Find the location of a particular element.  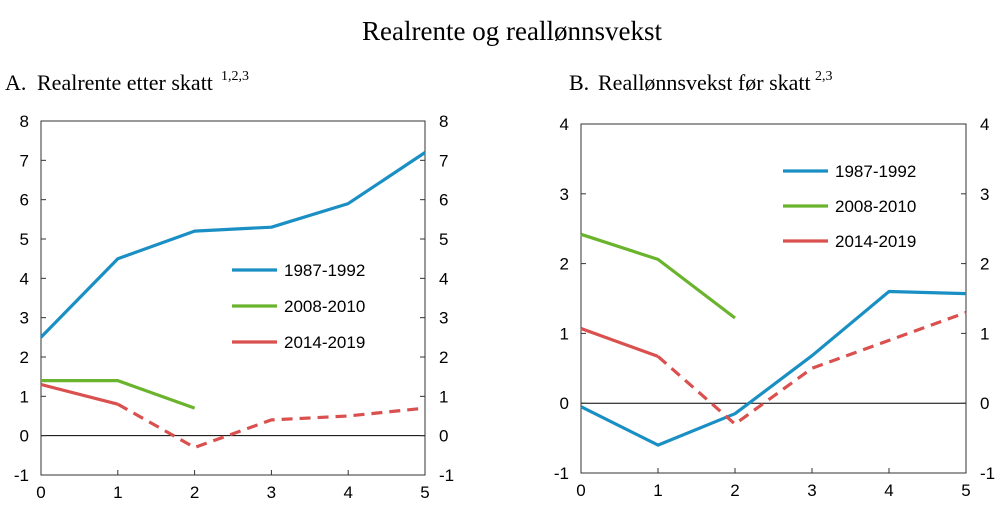

panel-a-legend-label-2014-2019: 2014-2019 is located at coordinates (324, 342).